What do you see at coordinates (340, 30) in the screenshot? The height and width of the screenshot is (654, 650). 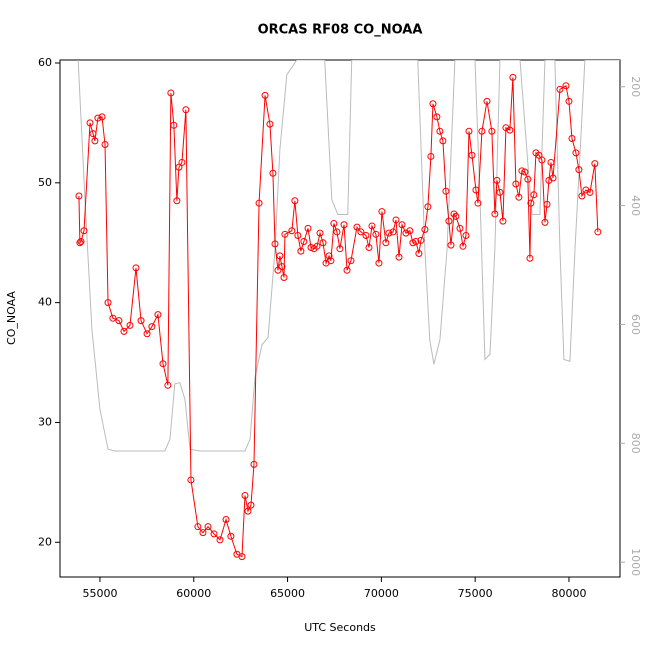 I see `chart-title: ORCAS RF08 CO_NOAA` at bounding box center [340, 30].